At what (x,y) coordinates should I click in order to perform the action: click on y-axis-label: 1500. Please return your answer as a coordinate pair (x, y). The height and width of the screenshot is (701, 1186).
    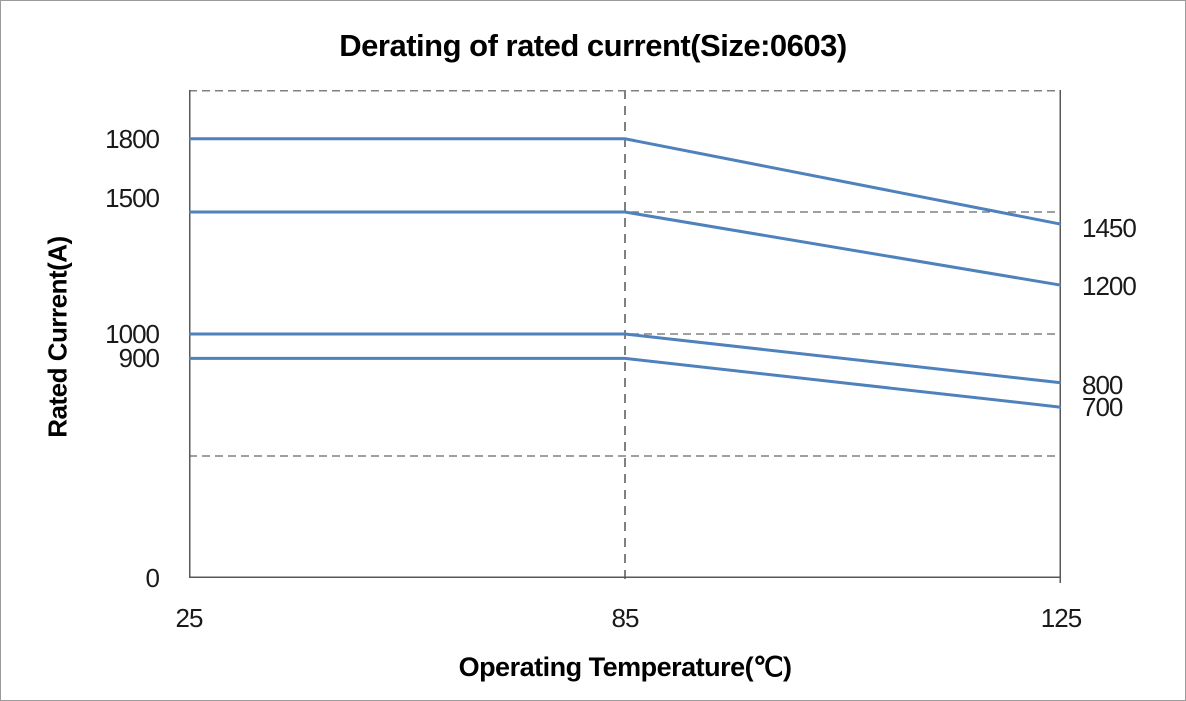
    Looking at the image, I should click on (132, 198).